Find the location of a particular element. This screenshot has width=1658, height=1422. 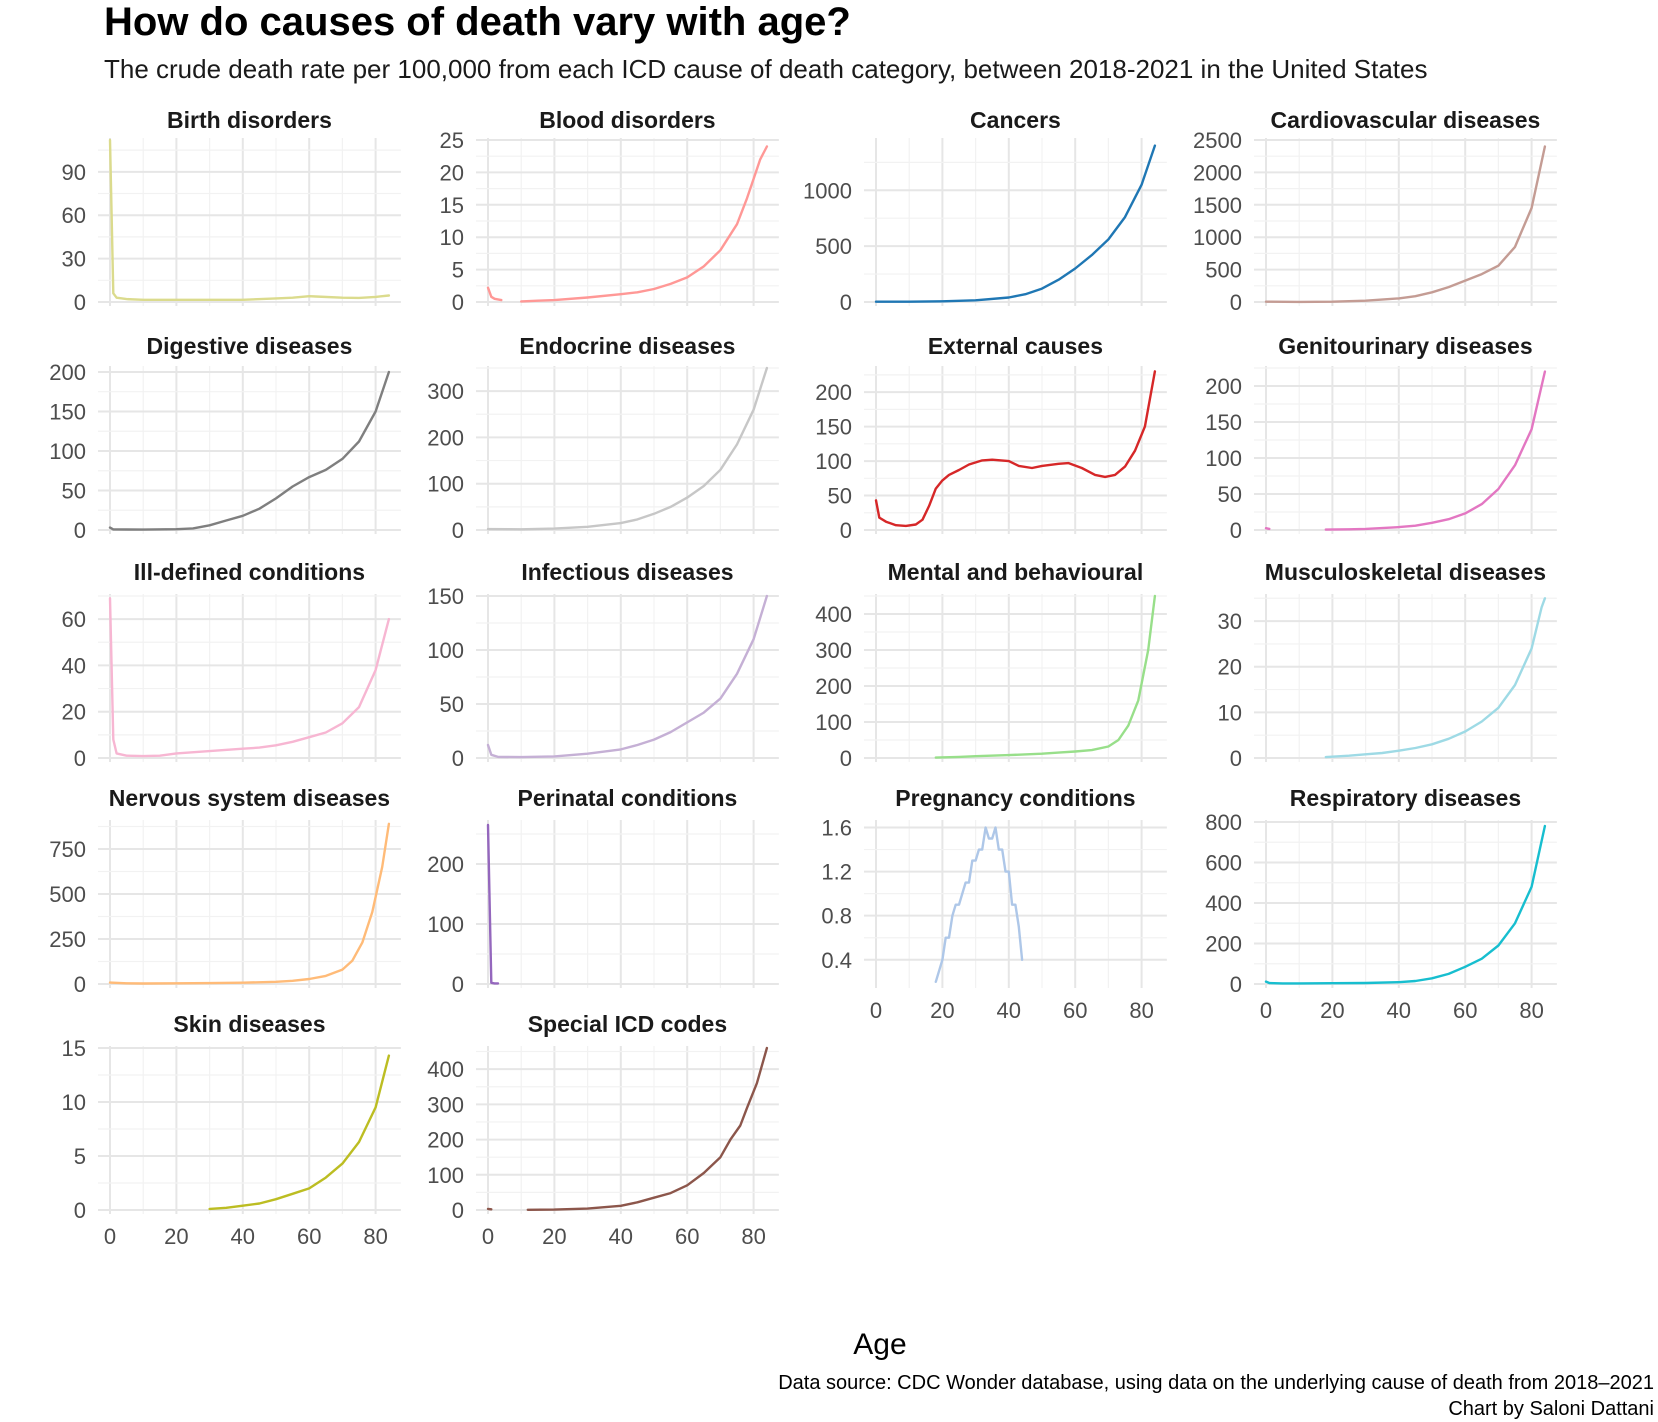

panel-blood-disorders: 0 5 10 15 20 25 Blood disorders is located at coordinates (609, 211).